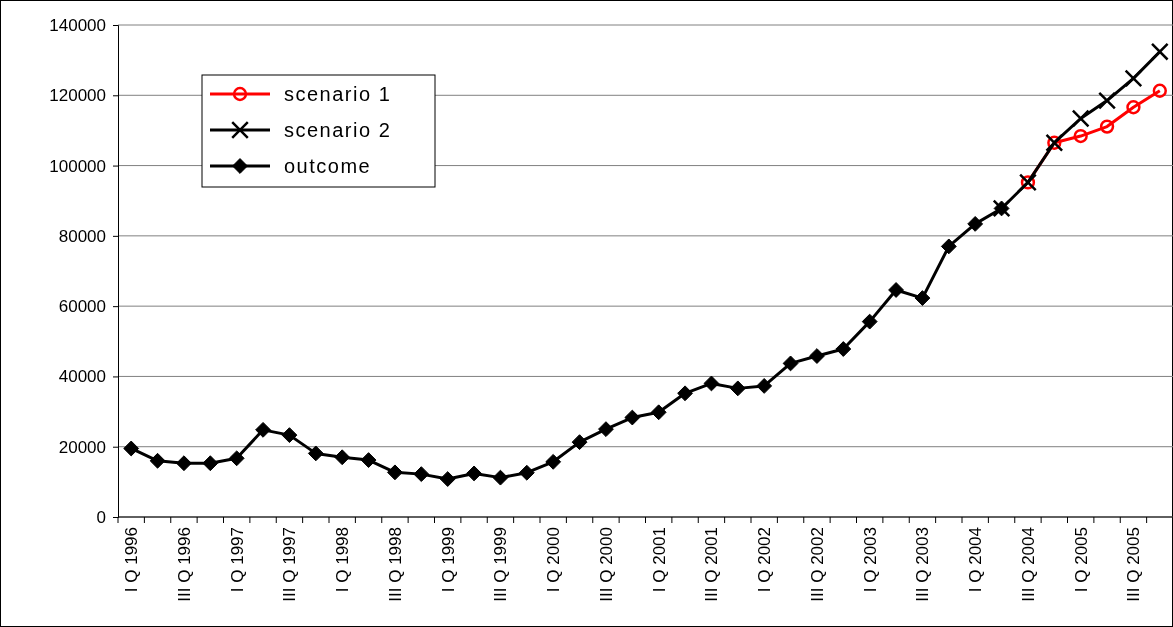 The image size is (1173, 627). I want to click on y-tick-label: 20000, so click(82, 447).